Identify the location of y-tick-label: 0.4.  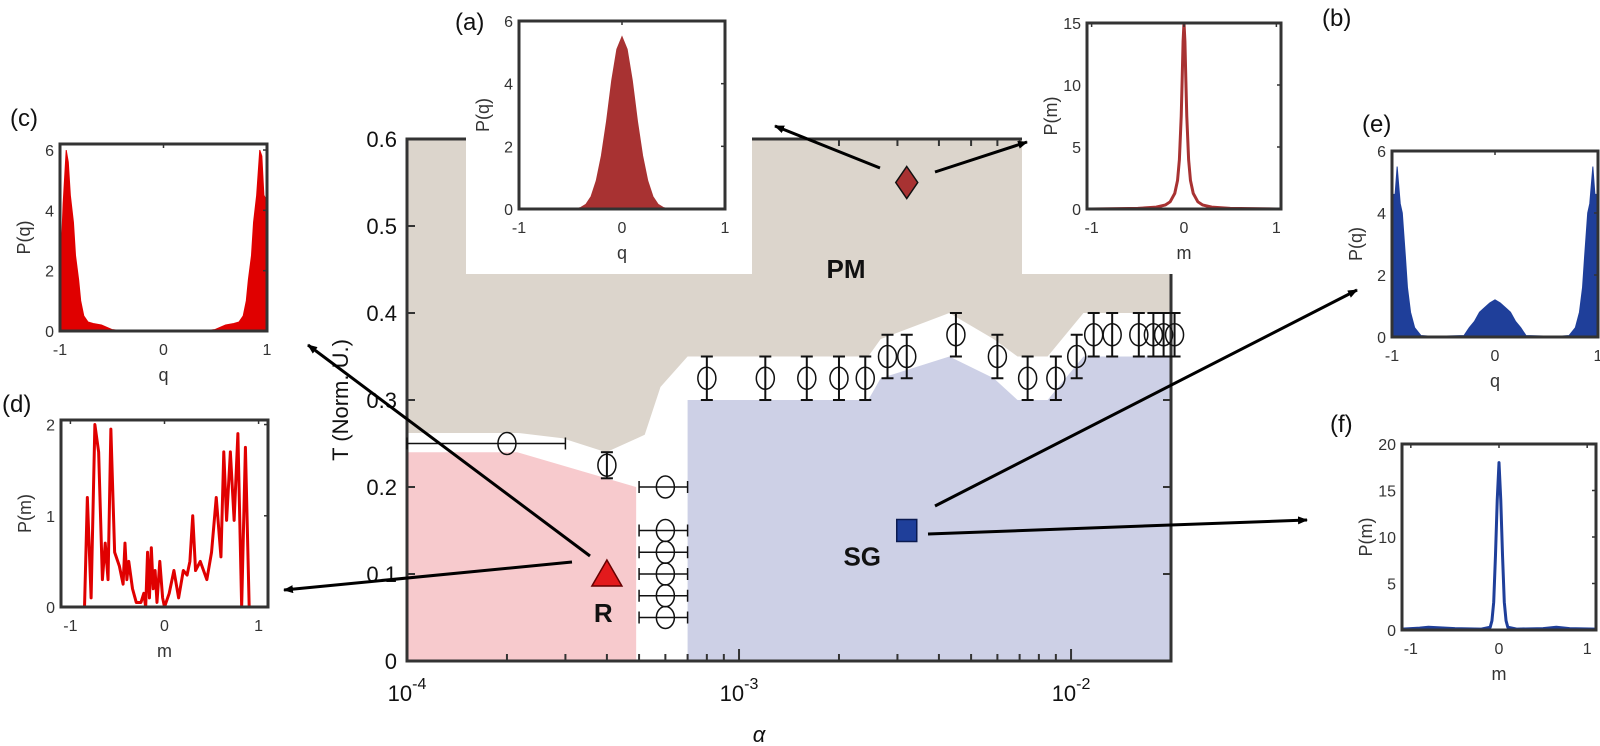
(381, 313).